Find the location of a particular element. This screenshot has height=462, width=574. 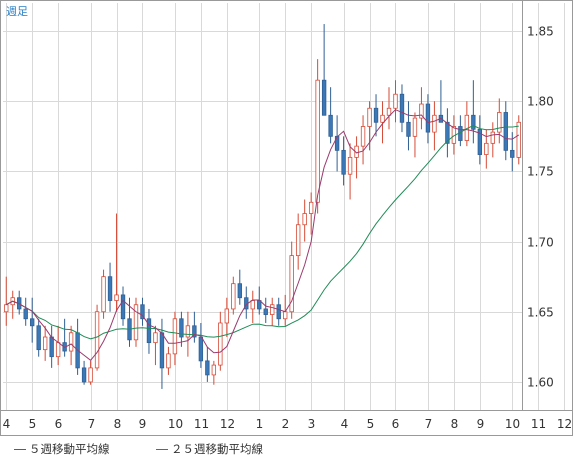

x-tick-label: 8 is located at coordinates (455, 424).